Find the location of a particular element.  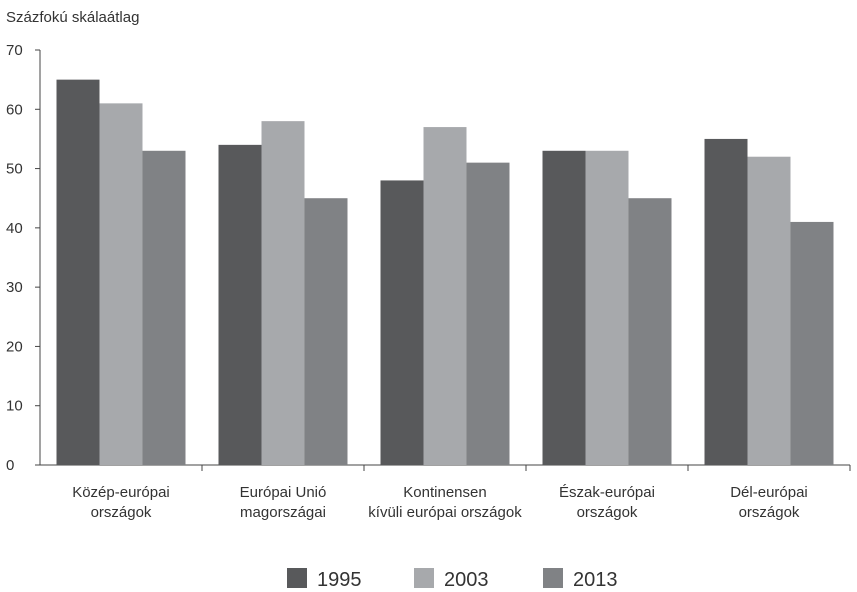

category-label: Kontinensen is located at coordinates (444, 492).